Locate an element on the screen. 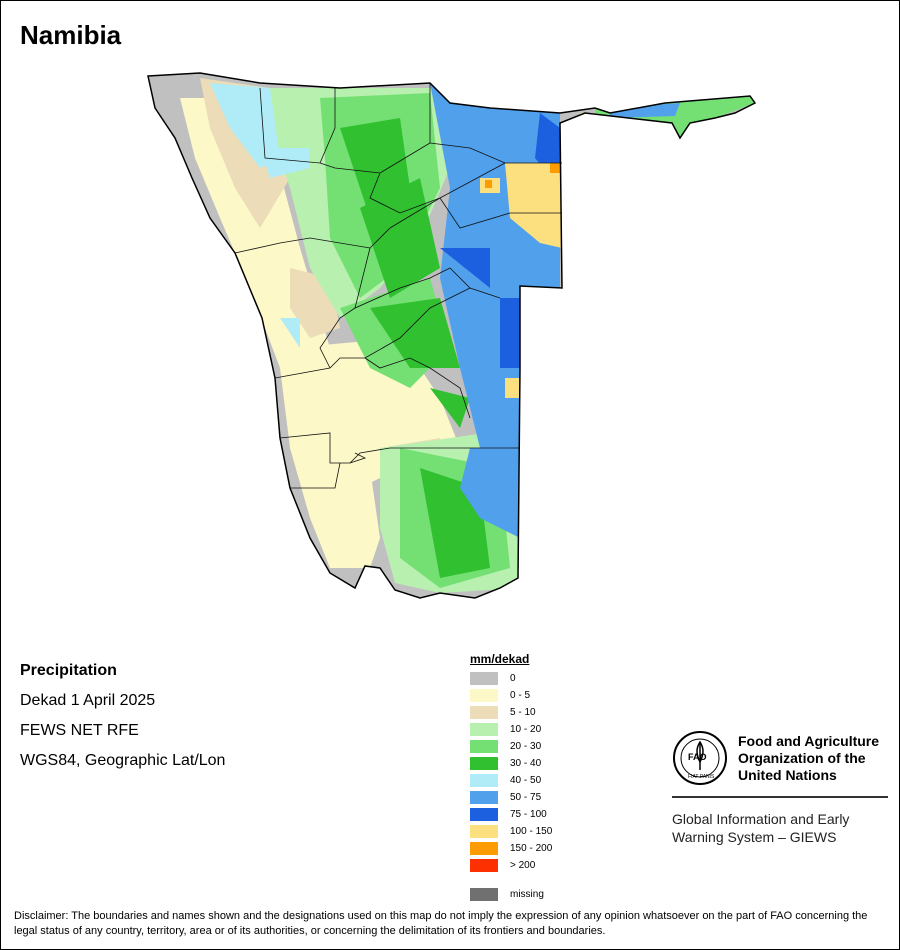  source-label: FEWS NET RFE is located at coordinates (79, 730).